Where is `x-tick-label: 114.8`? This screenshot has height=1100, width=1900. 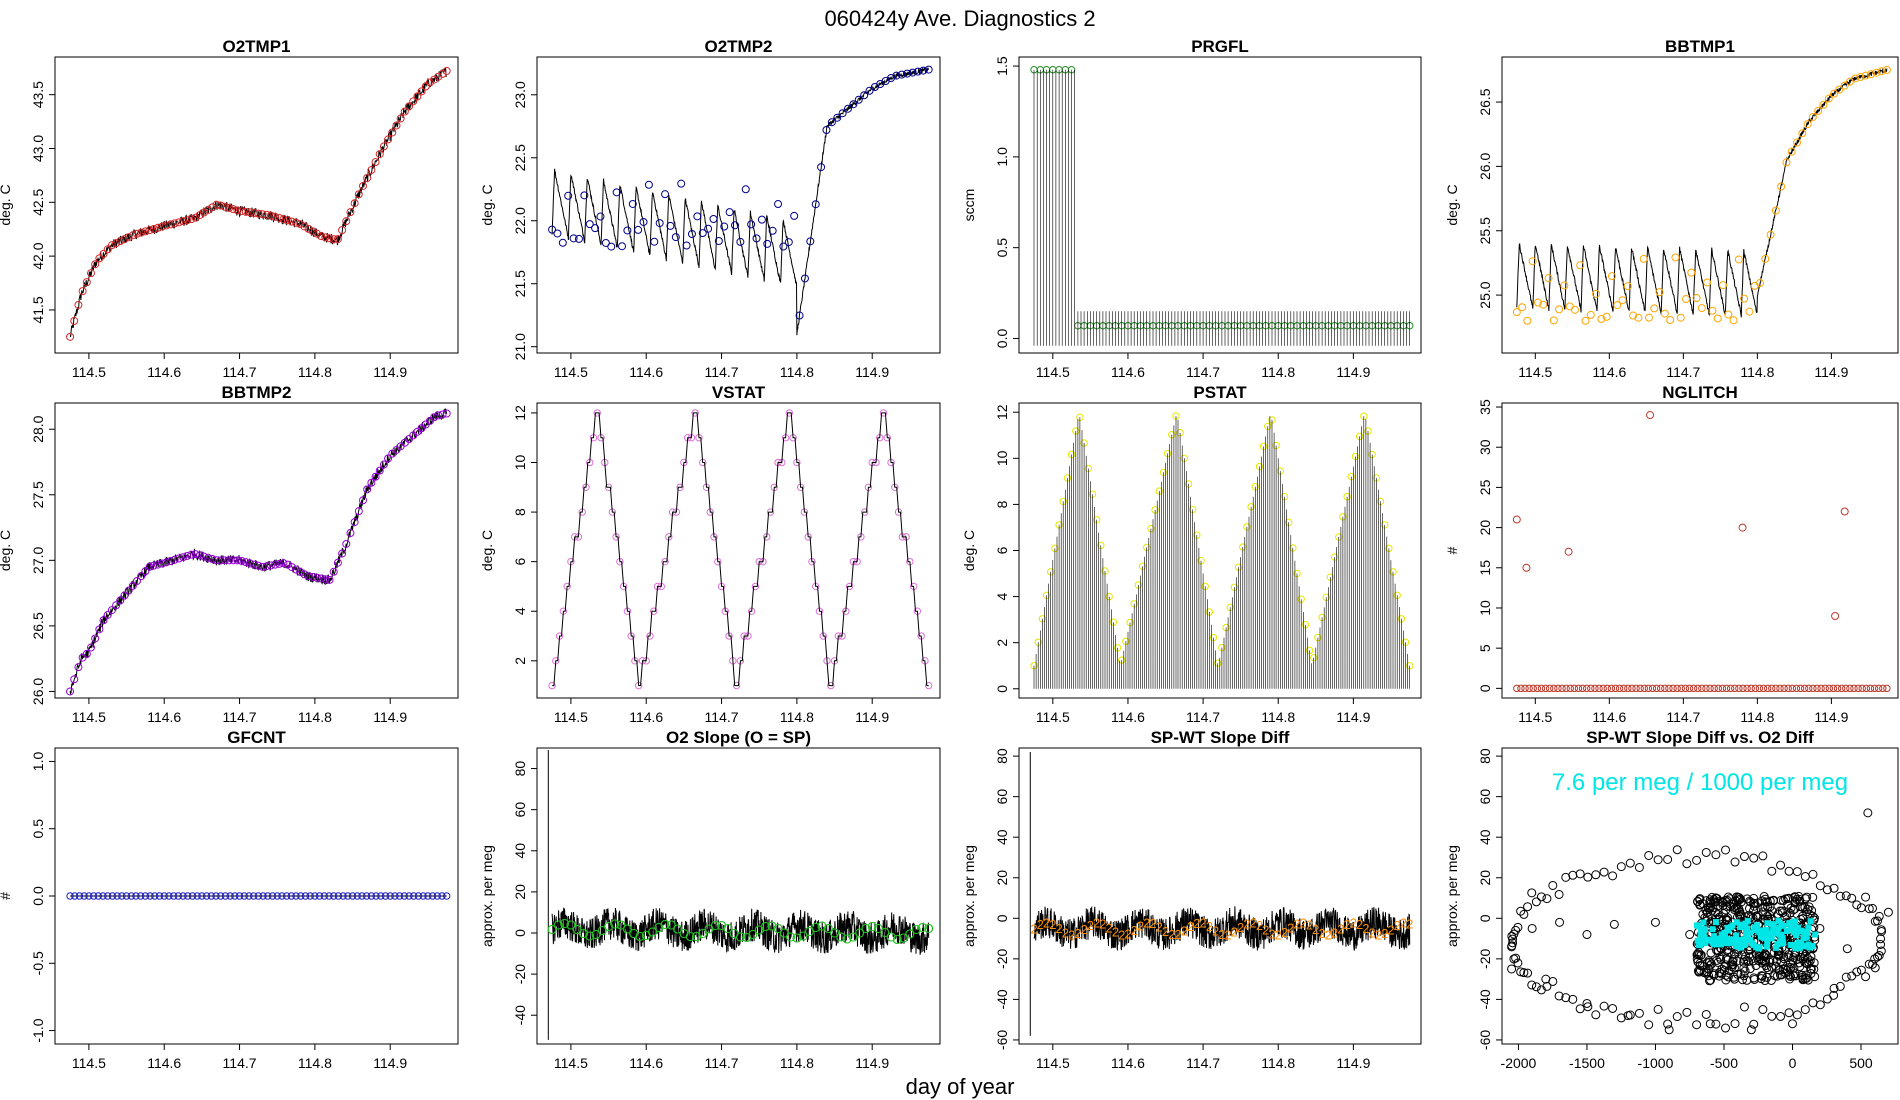
x-tick-label: 114.8 is located at coordinates (797, 1063).